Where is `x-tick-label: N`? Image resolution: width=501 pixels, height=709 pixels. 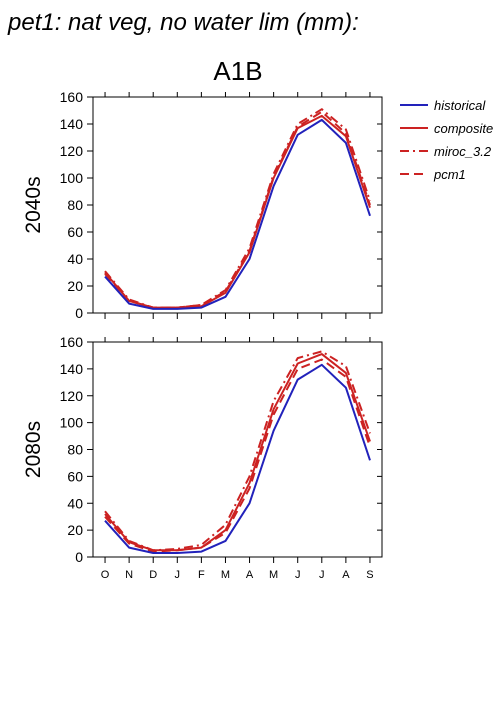 x-tick-label: N is located at coordinates (129, 575).